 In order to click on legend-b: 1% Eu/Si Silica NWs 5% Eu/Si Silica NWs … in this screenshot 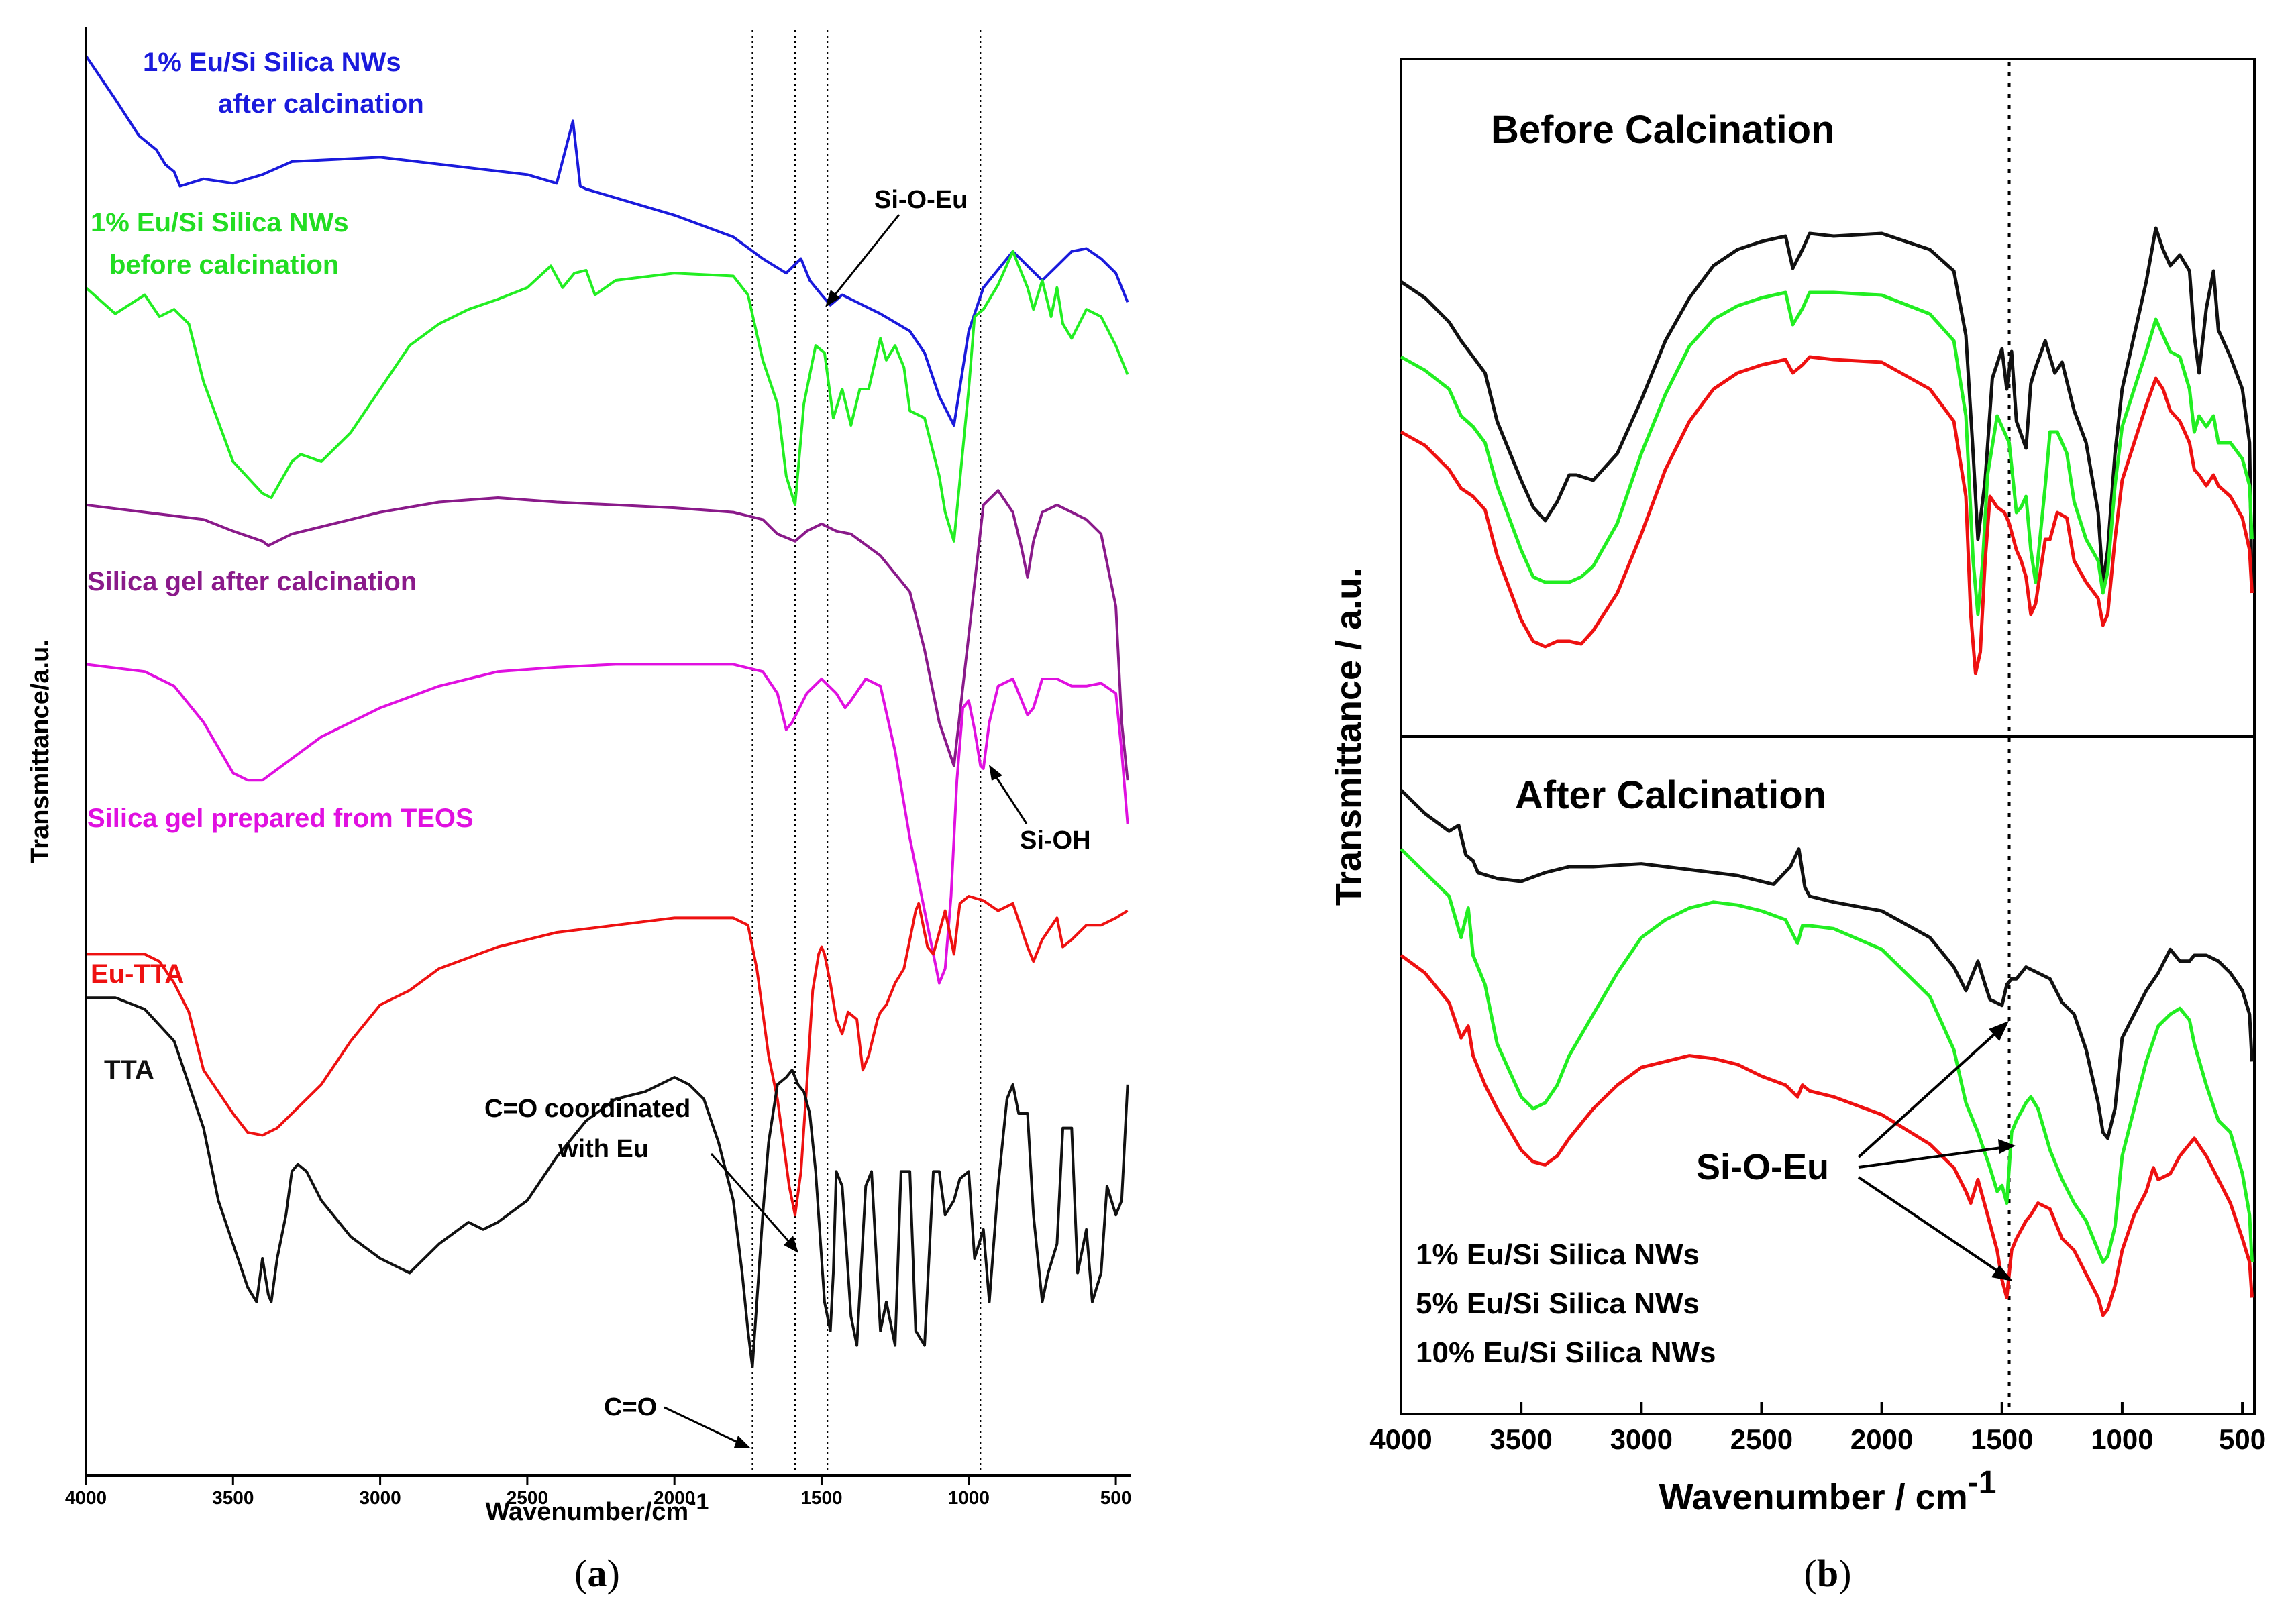, I will do `click(1566, 1303)`.